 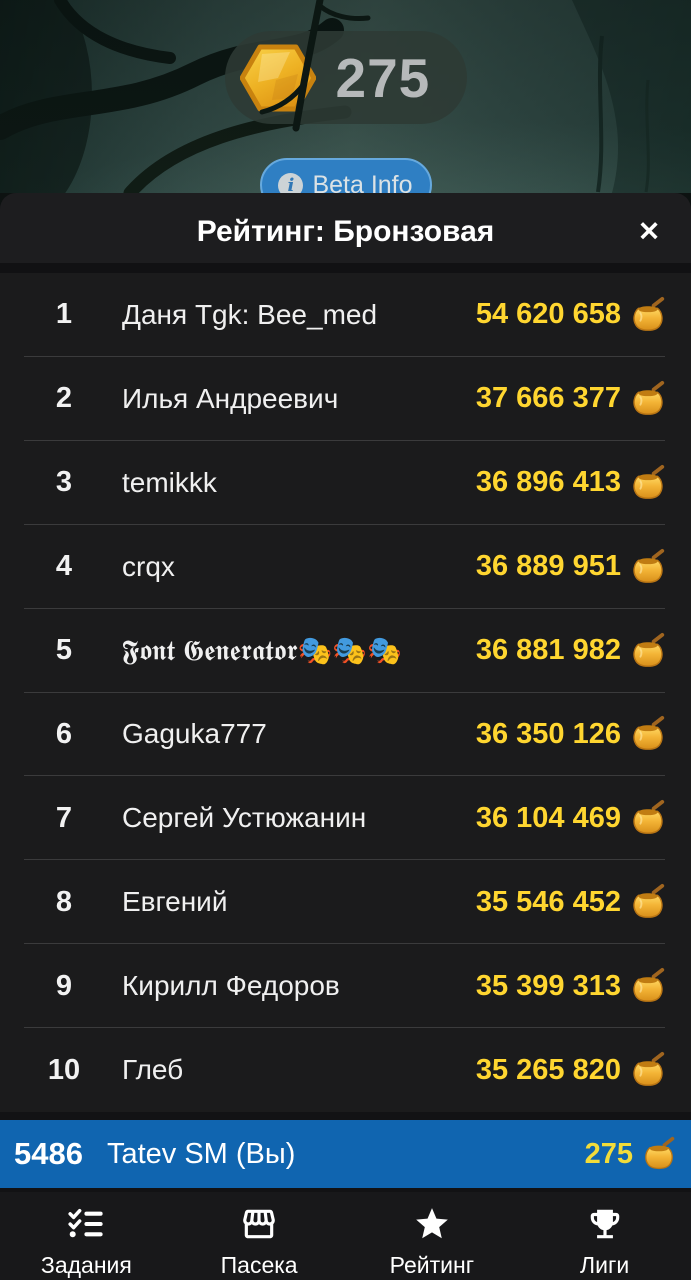 I want to click on your-honey-amount: 275, so click(x=608, y=1153).